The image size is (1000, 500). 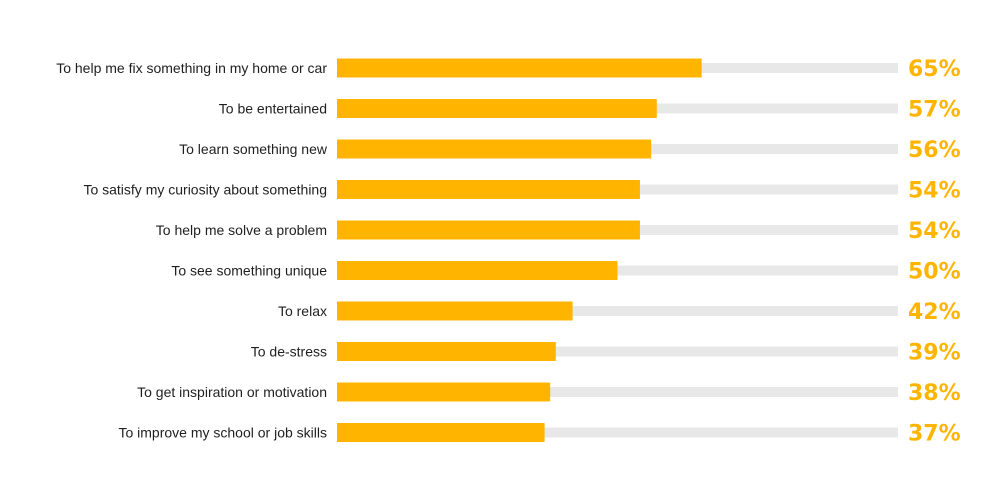 I want to click on bar-row: To improve my school or job skills 37%, so click(x=539, y=434).